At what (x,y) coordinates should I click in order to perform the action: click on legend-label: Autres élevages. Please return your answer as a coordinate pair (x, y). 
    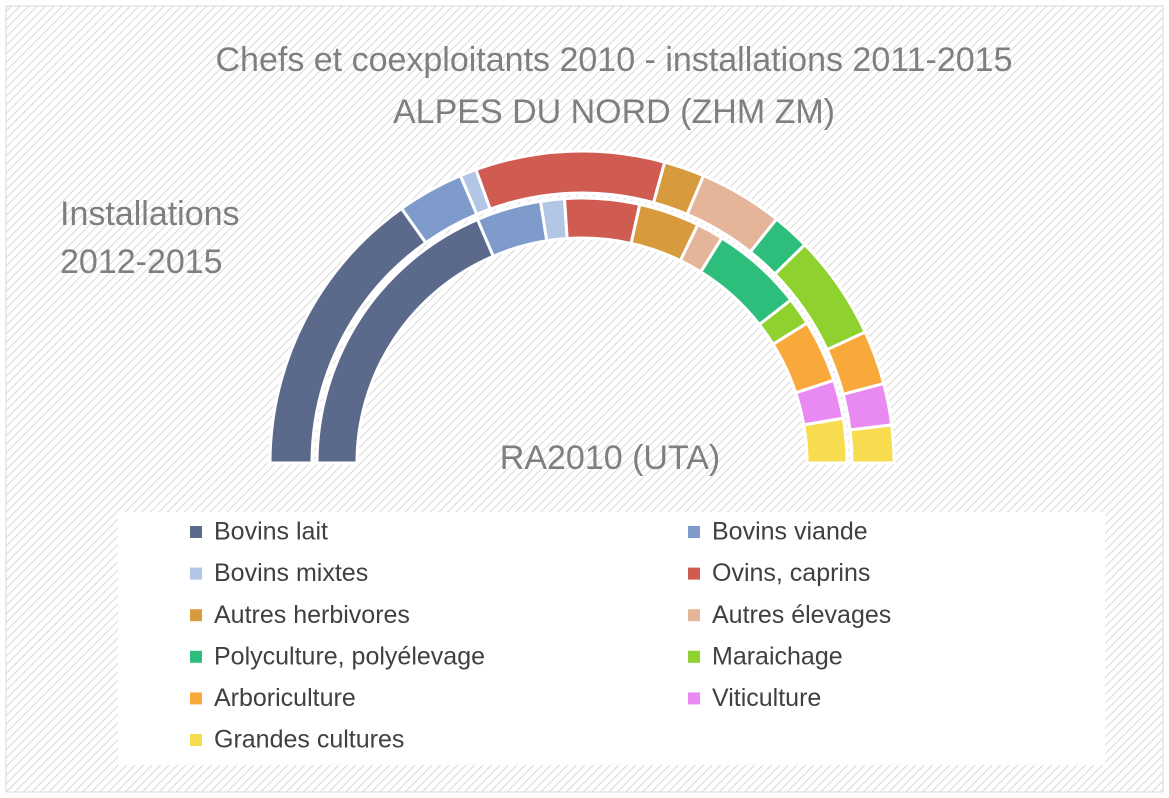
    Looking at the image, I should click on (801, 615).